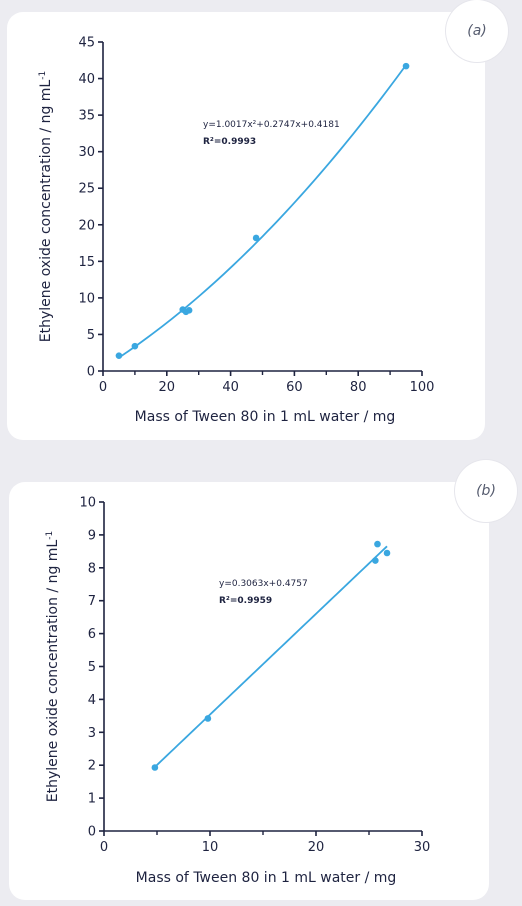  Describe the element at coordinates (271, 656) in the screenshot. I see `chart-b-fit-line` at that location.